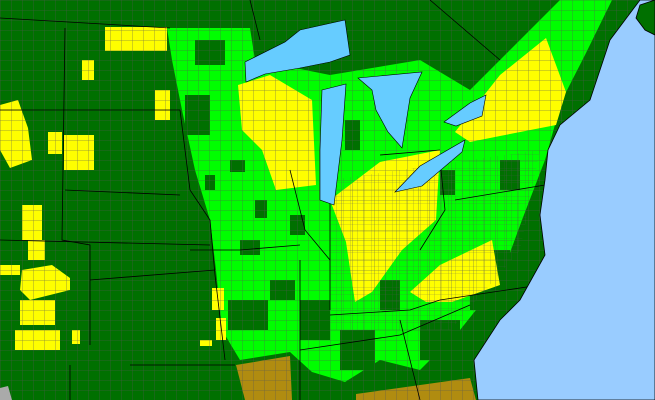 This screenshot has height=400, width=655. What do you see at coordinates (390, 110) in the screenshot?
I see `lake-huron` at bounding box center [390, 110].